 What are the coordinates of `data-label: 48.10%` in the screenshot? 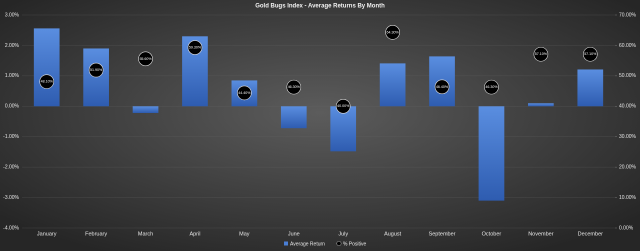 It's located at (47, 82).